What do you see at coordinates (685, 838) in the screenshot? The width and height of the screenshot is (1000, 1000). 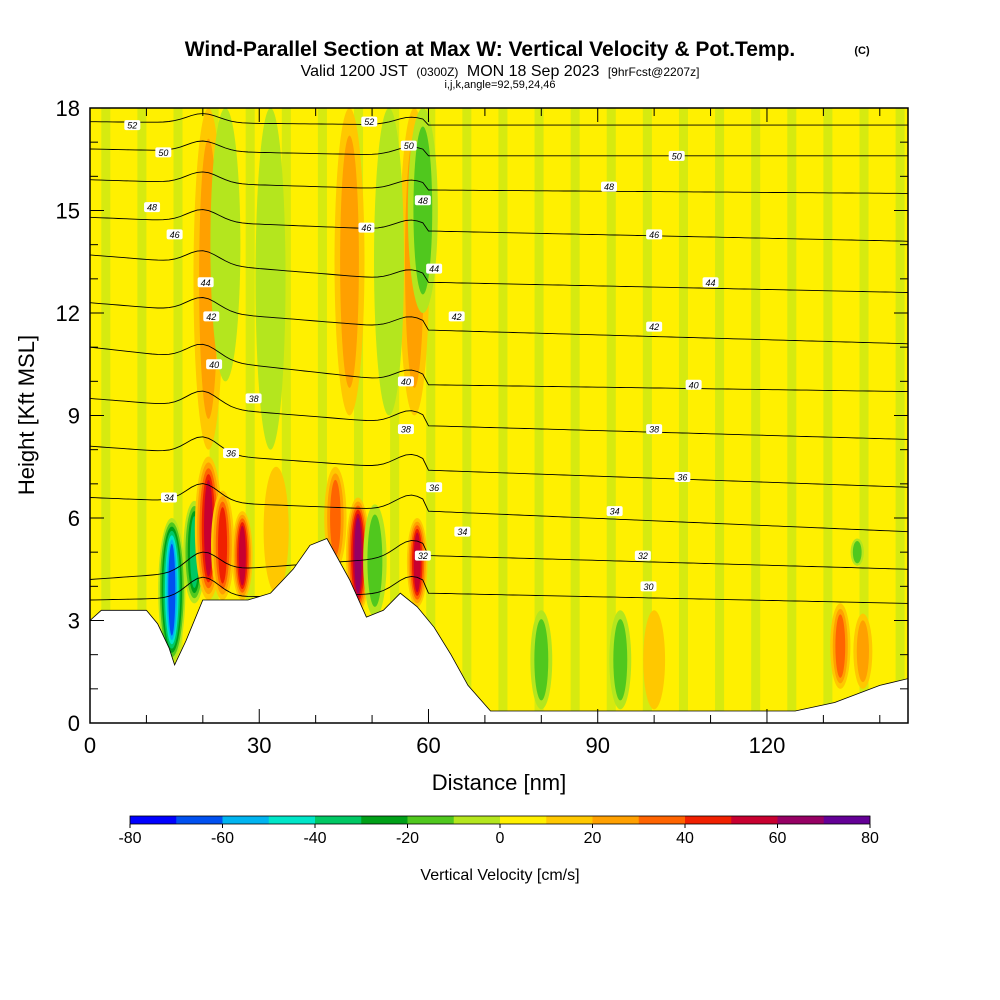 I see `colorbar-tick-label: 40` at bounding box center [685, 838].